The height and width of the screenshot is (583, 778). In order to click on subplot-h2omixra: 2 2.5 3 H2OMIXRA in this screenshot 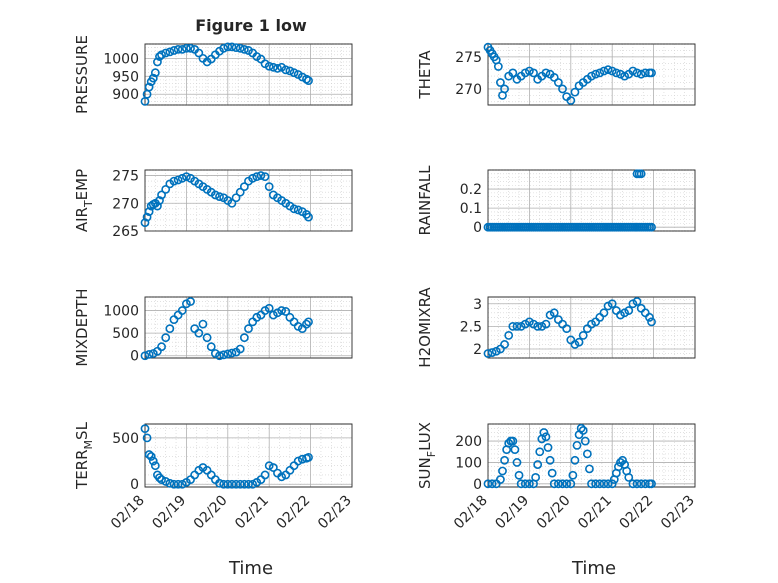, I will do `click(556, 327)`.